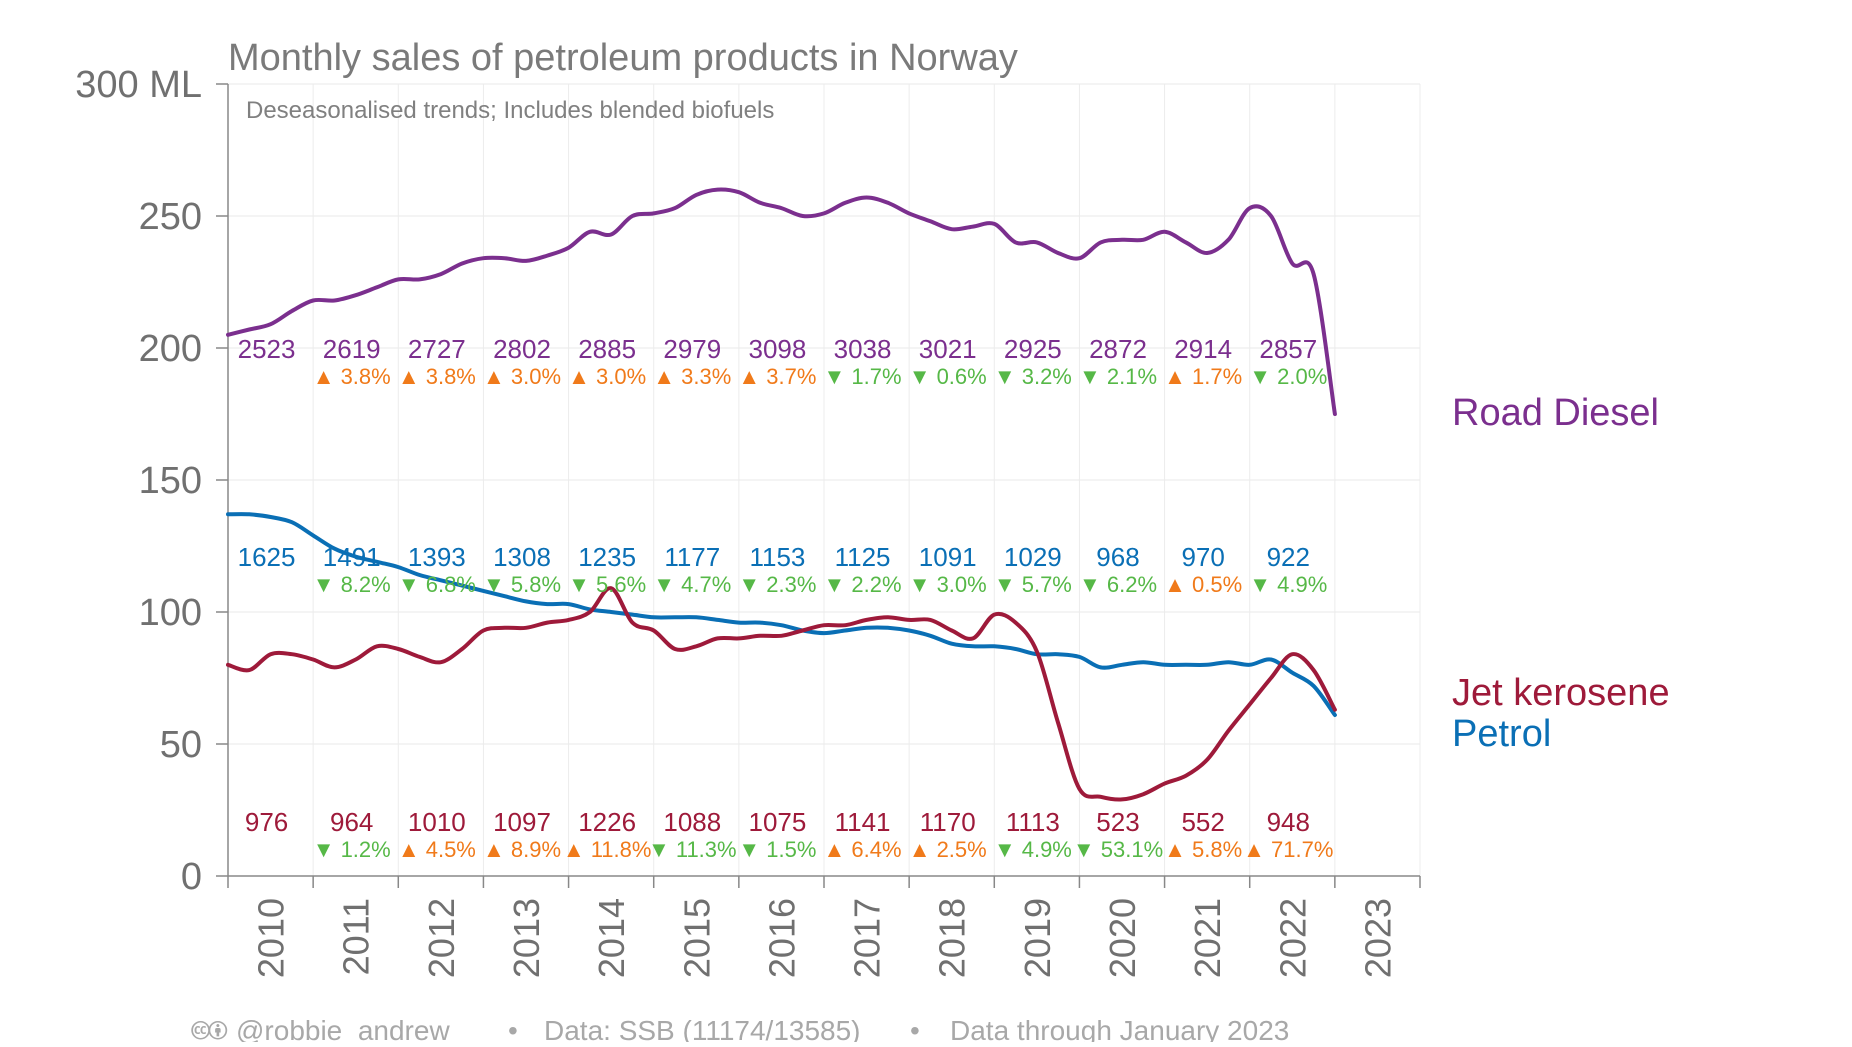  I want to click on y-tick-label: 0, so click(191, 877).